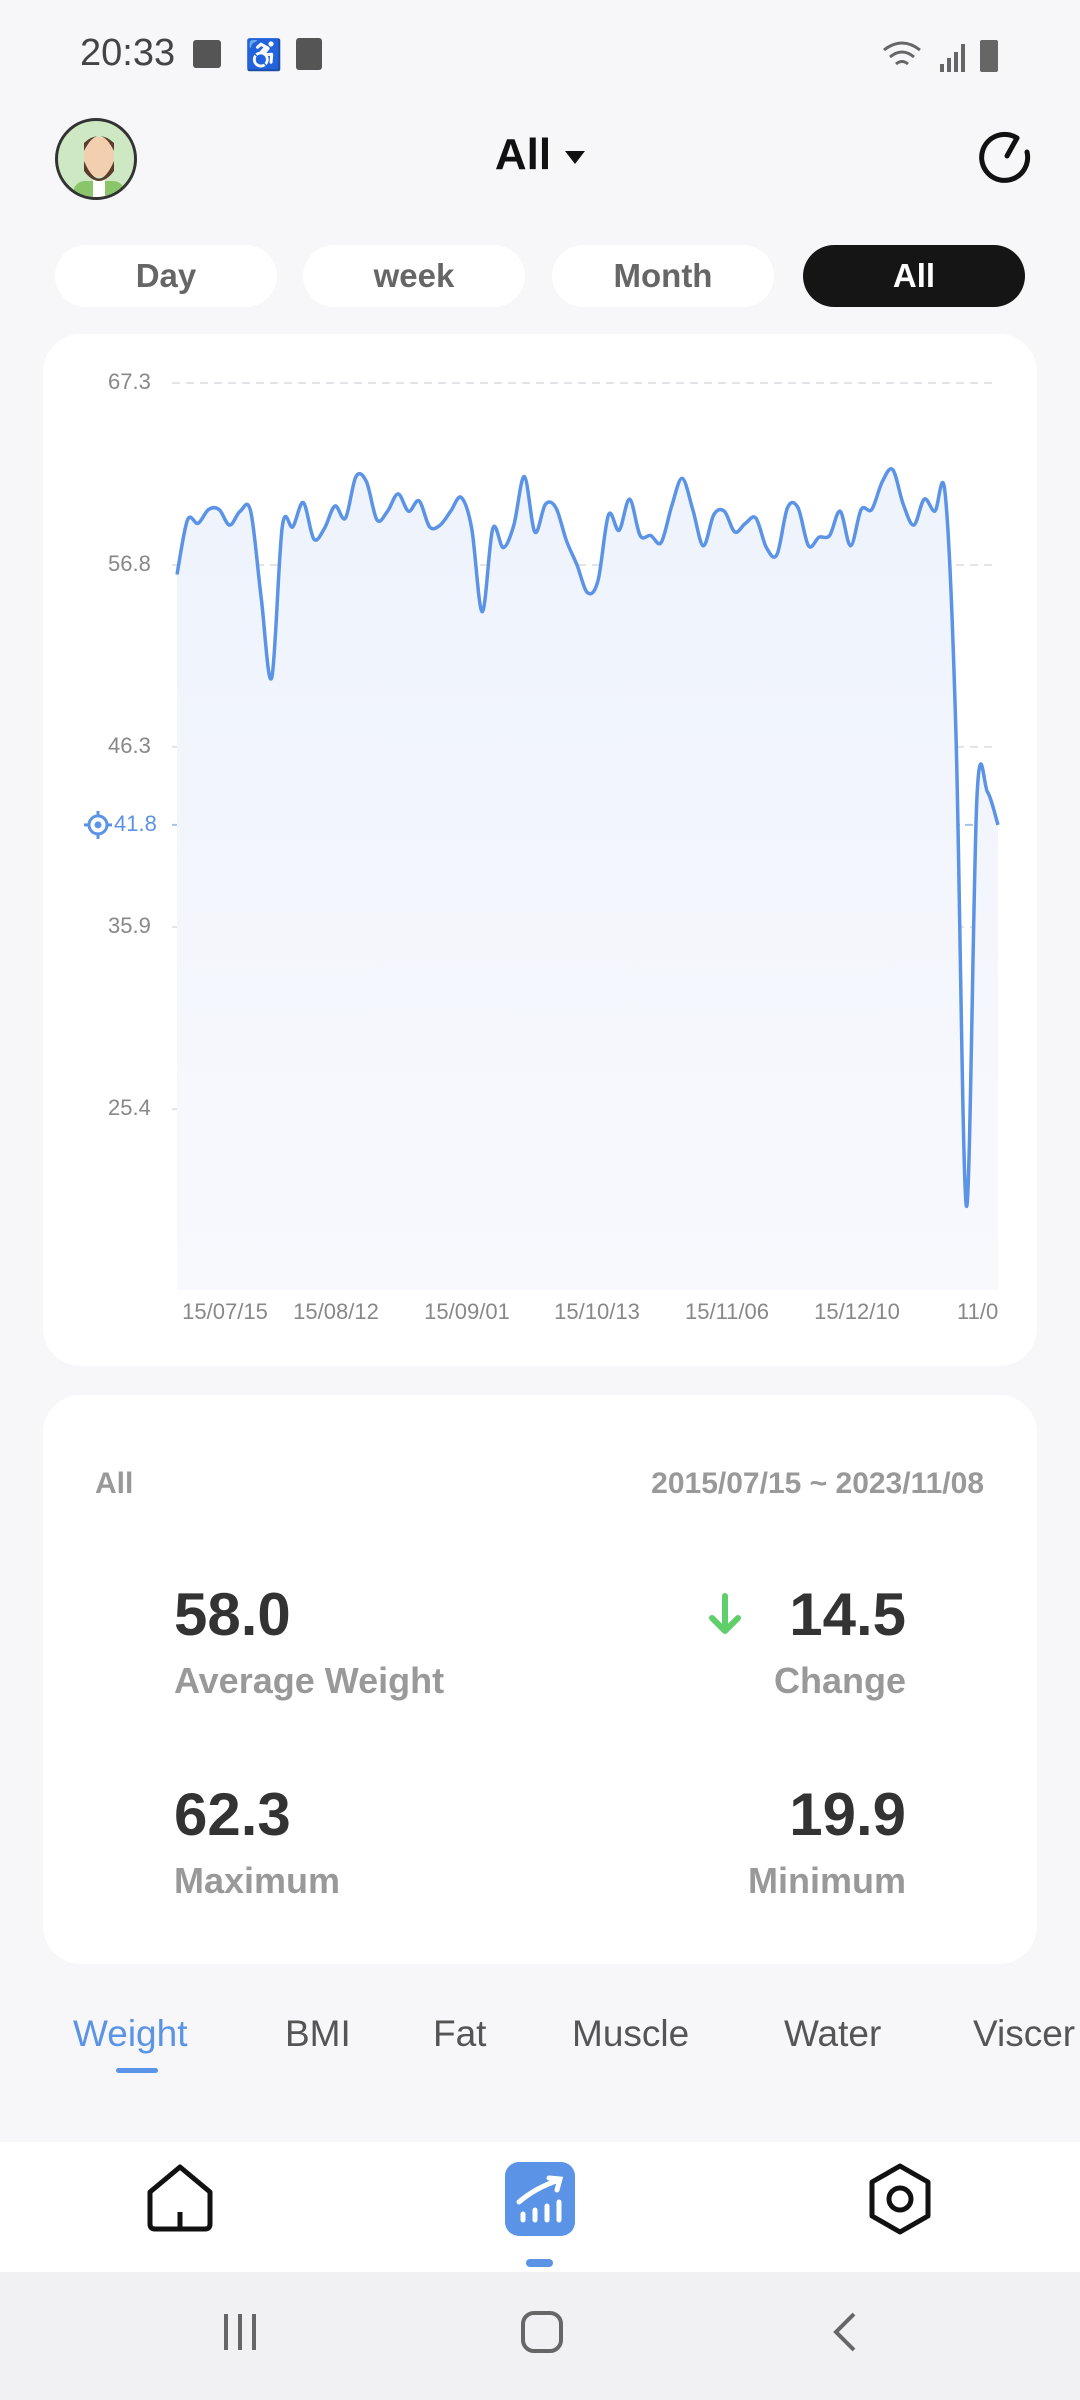  I want to click on metric-tab-water: Water, so click(833, 2033).